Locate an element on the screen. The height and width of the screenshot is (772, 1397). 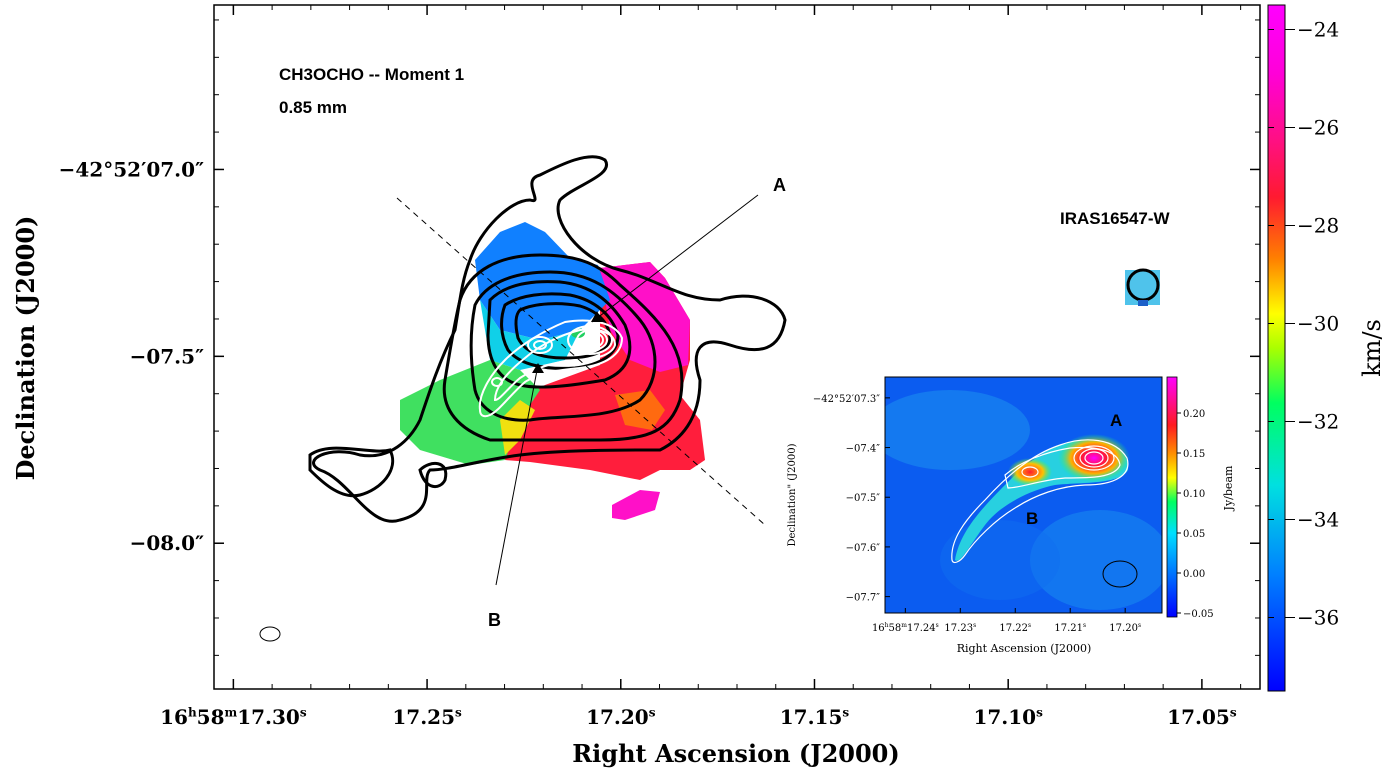
main-colorbar: −24 −26 −28 −30 −32 −34 −36 km/s is located at coordinates (1326, 348).